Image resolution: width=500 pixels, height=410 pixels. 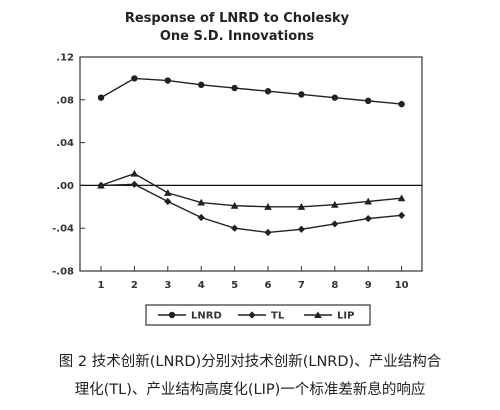 What do you see at coordinates (65, 143) in the screenshot?
I see `y-tick-label: .04` at bounding box center [65, 143].